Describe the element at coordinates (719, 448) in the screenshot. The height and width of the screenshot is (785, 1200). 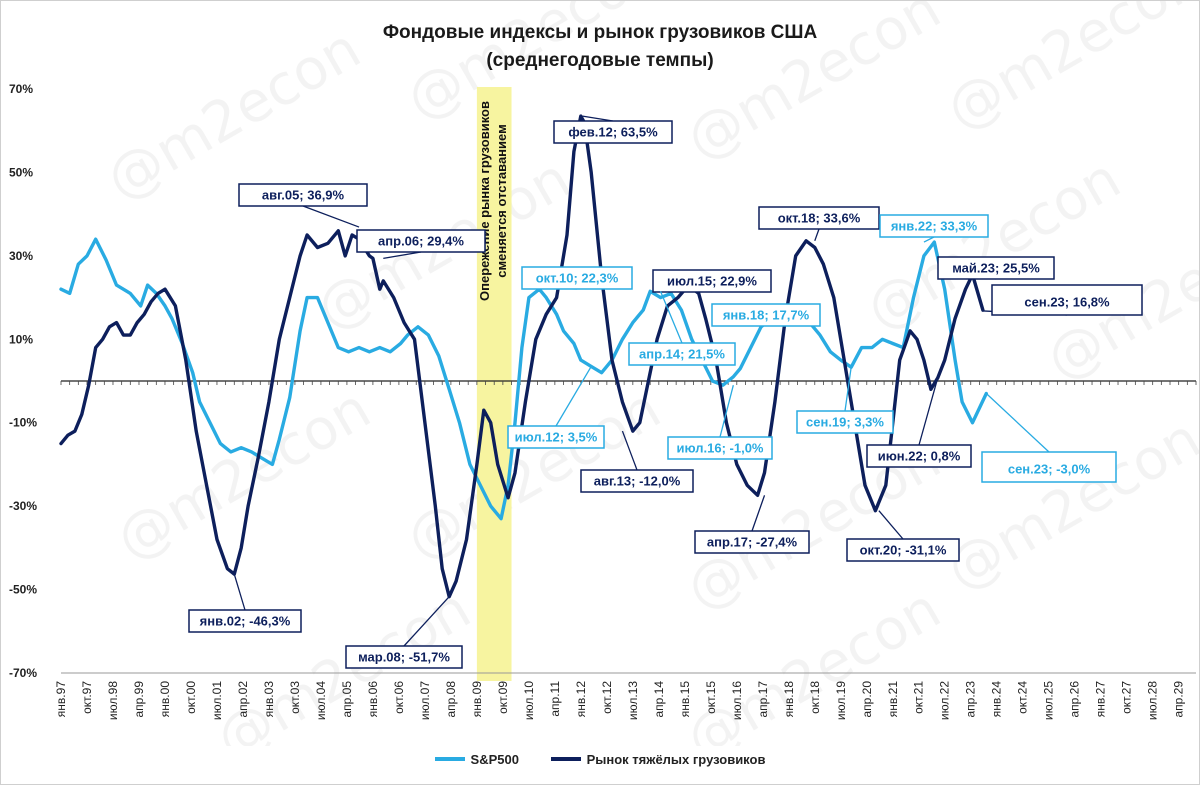
I see `annotation-label: июл.16; -1,0%` at that location.